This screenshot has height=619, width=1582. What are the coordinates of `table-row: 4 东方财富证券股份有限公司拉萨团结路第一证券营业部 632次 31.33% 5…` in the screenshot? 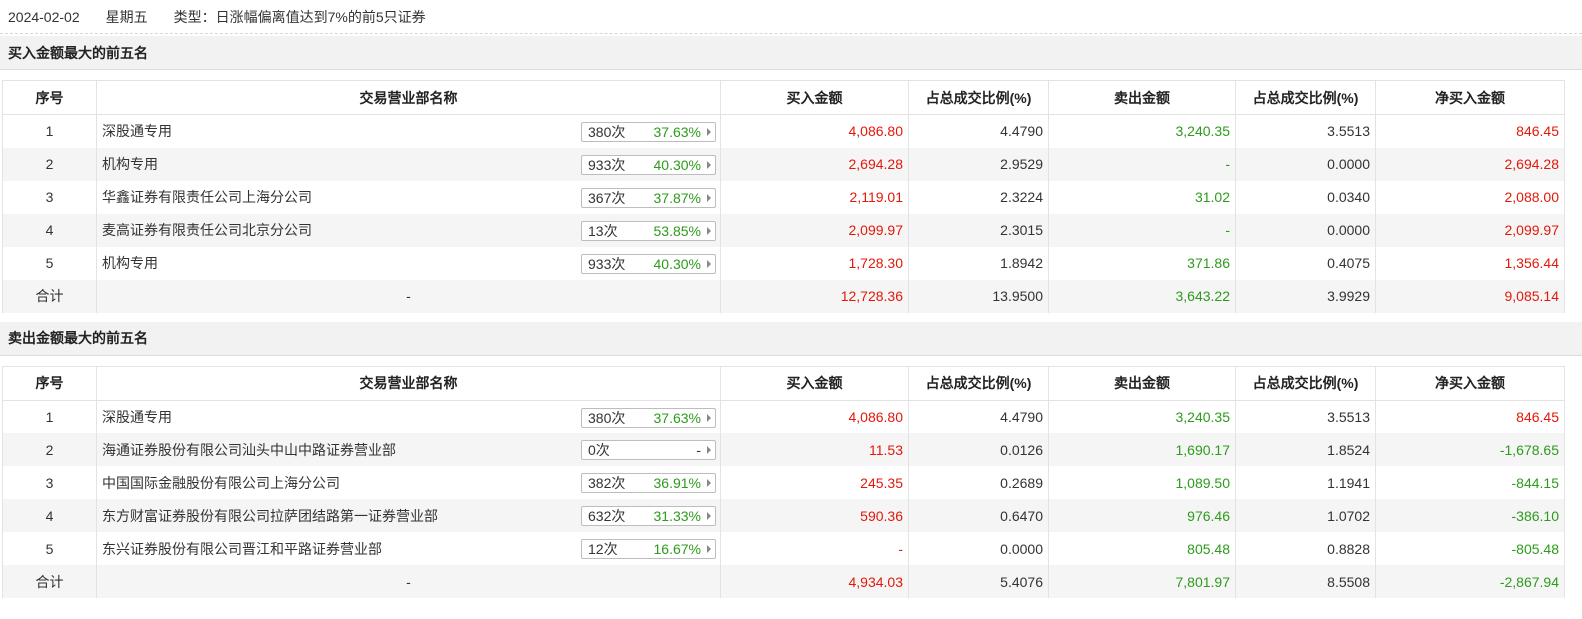 It's located at (783, 515).